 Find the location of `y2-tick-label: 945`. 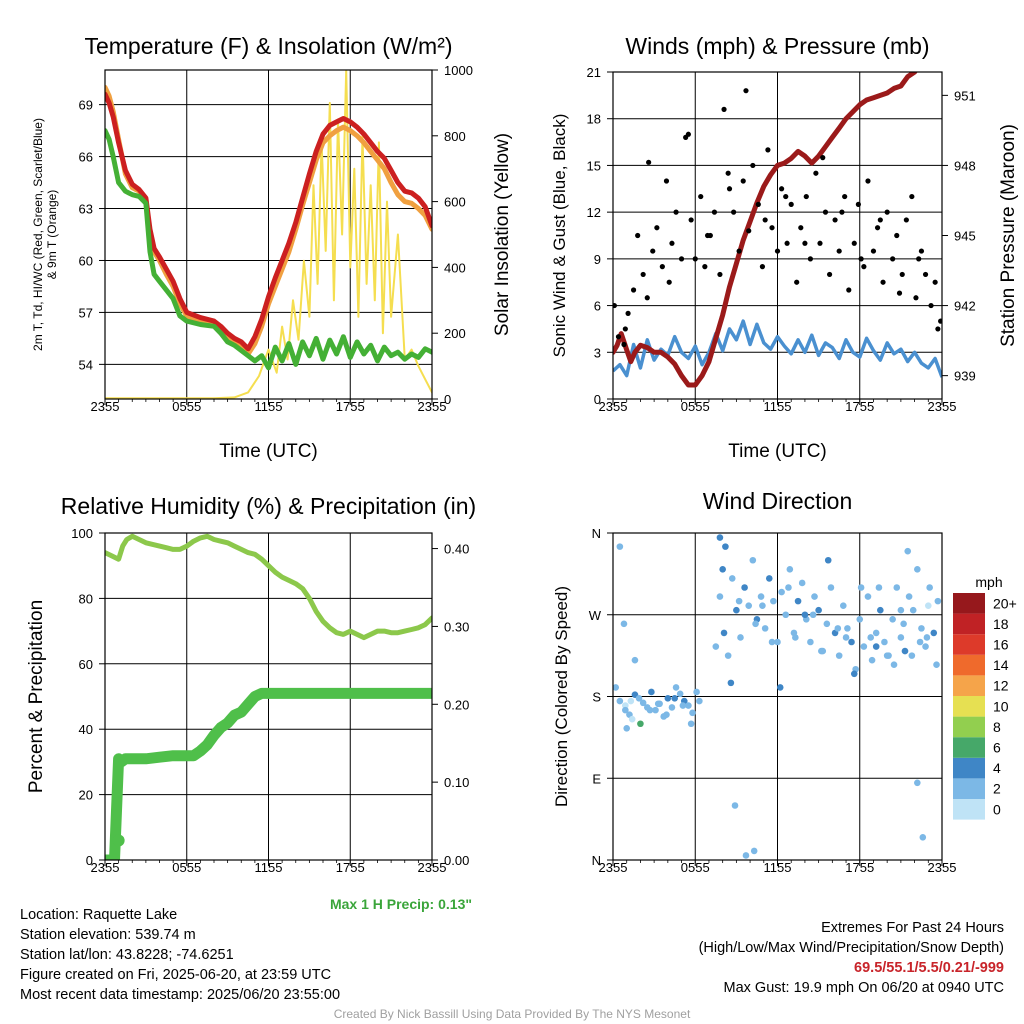

y2-tick-label: 945 is located at coordinates (965, 236).